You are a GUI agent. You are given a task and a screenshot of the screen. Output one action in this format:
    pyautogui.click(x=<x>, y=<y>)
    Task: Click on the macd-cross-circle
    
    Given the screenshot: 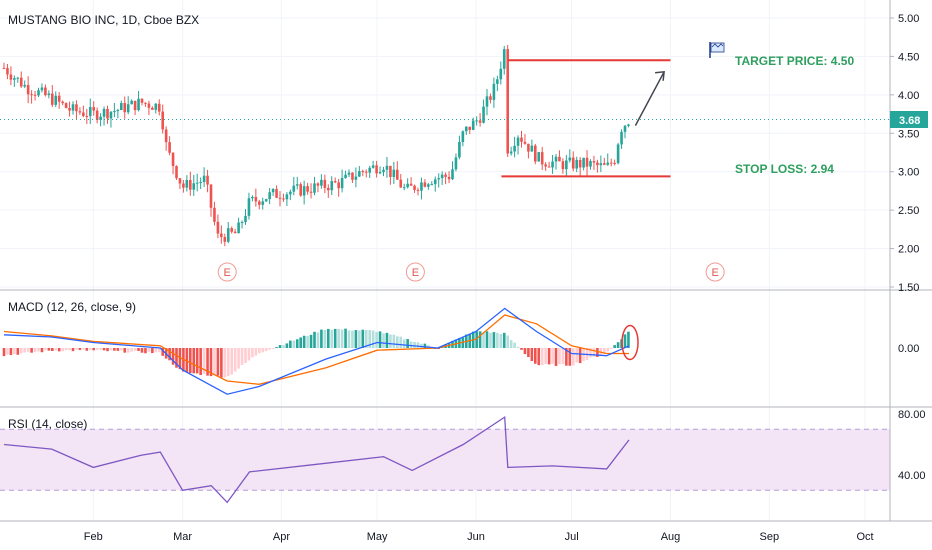 What is the action you would take?
    pyautogui.click(x=630, y=342)
    